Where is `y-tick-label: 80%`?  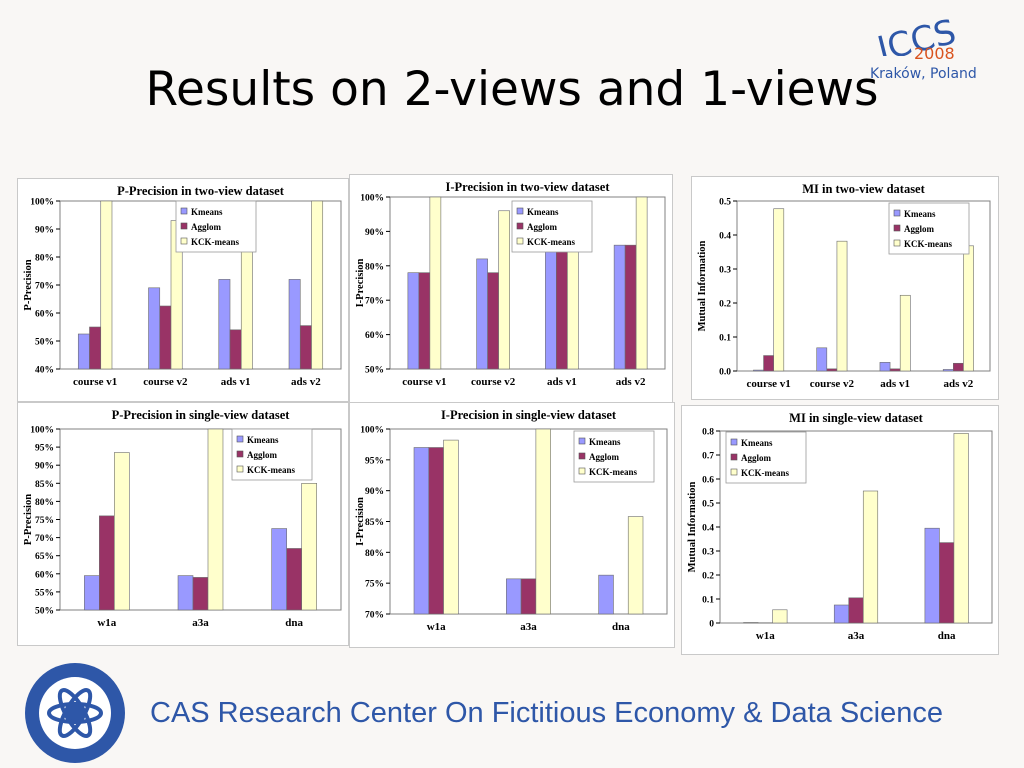 y-tick-label: 80% is located at coordinates (44, 259).